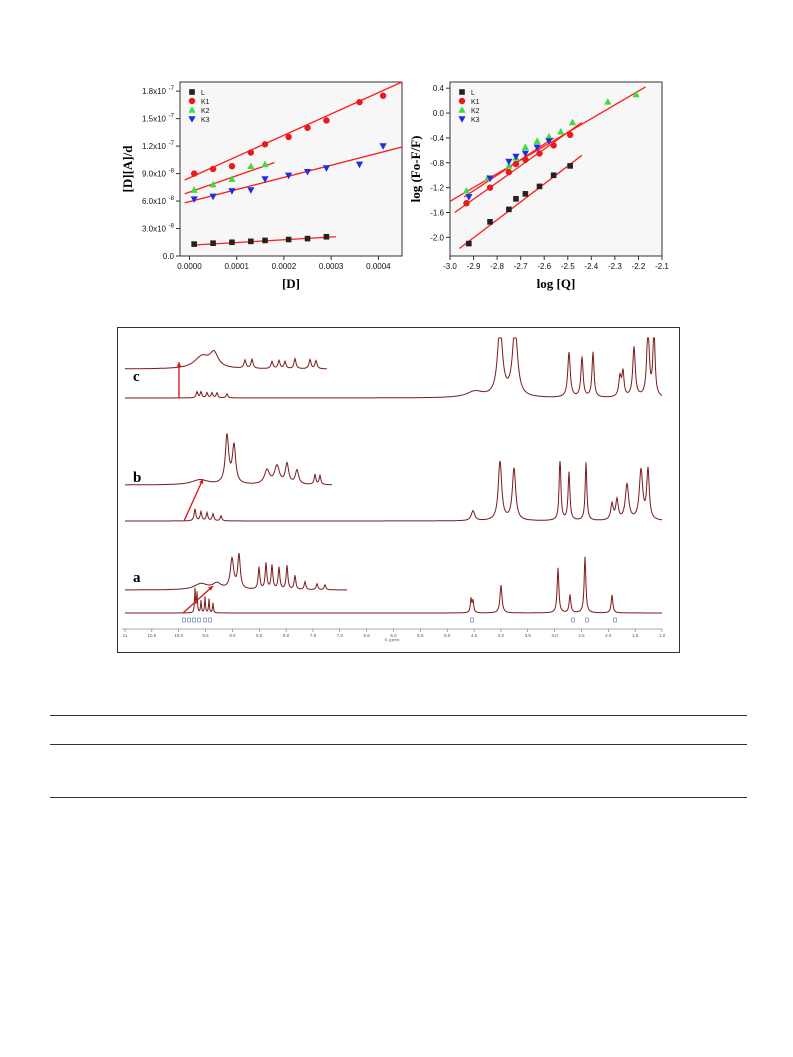  What do you see at coordinates (447, 635) in the screenshot?
I see `nmr-axis-tick-label: 5.0` at bounding box center [447, 635].